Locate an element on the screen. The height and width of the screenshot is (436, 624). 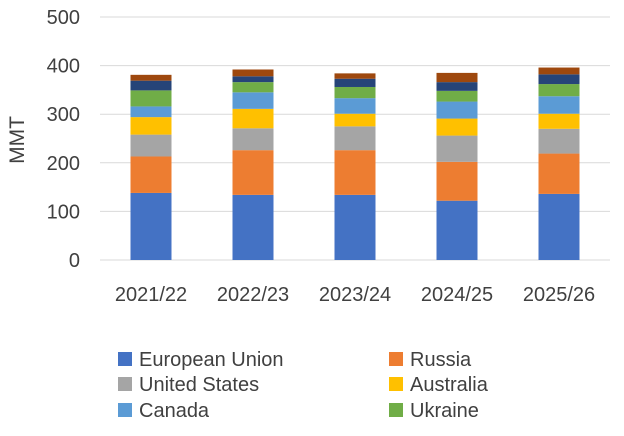
y-tick-label: 100 is located at coordinates (63, 212).